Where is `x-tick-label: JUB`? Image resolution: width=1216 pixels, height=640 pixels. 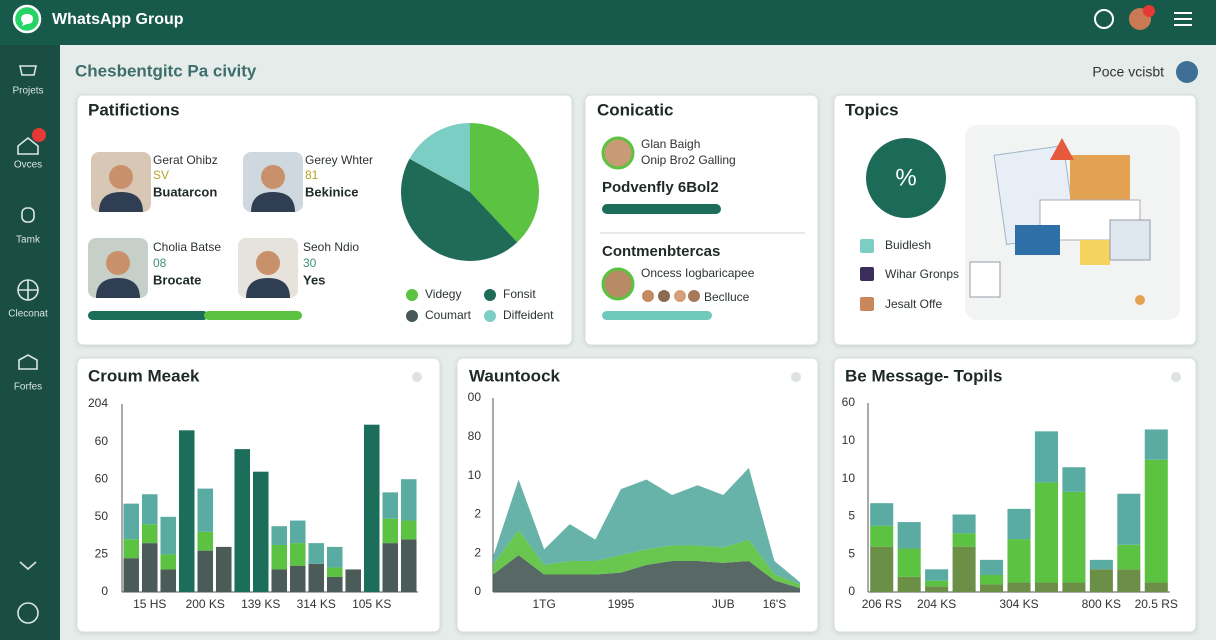 x-tick-label: JUB is located at coordinates (723, 604).